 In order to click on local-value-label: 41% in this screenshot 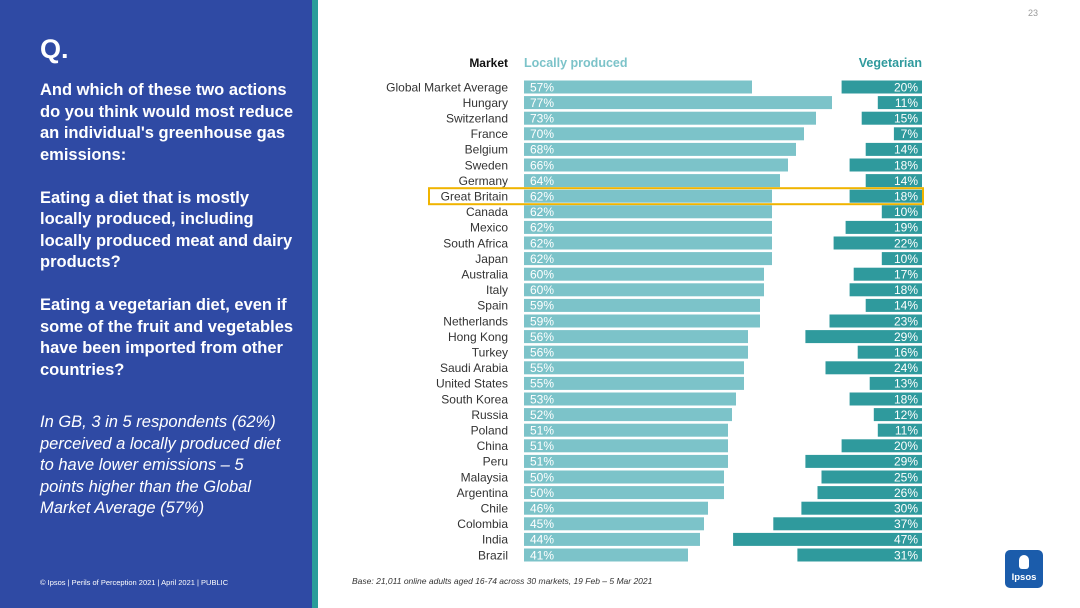, I will do `click(542, 555)`.